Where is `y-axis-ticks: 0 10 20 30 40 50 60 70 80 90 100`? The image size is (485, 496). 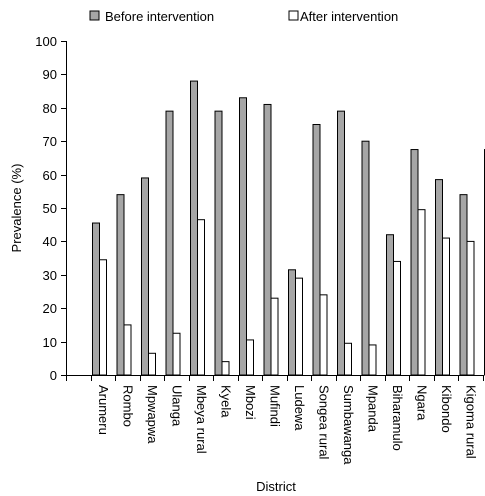
y-axis-ticks: 0 10 20 30 40 50 60 70 80 90 100 is located at coordinates (50, 208).